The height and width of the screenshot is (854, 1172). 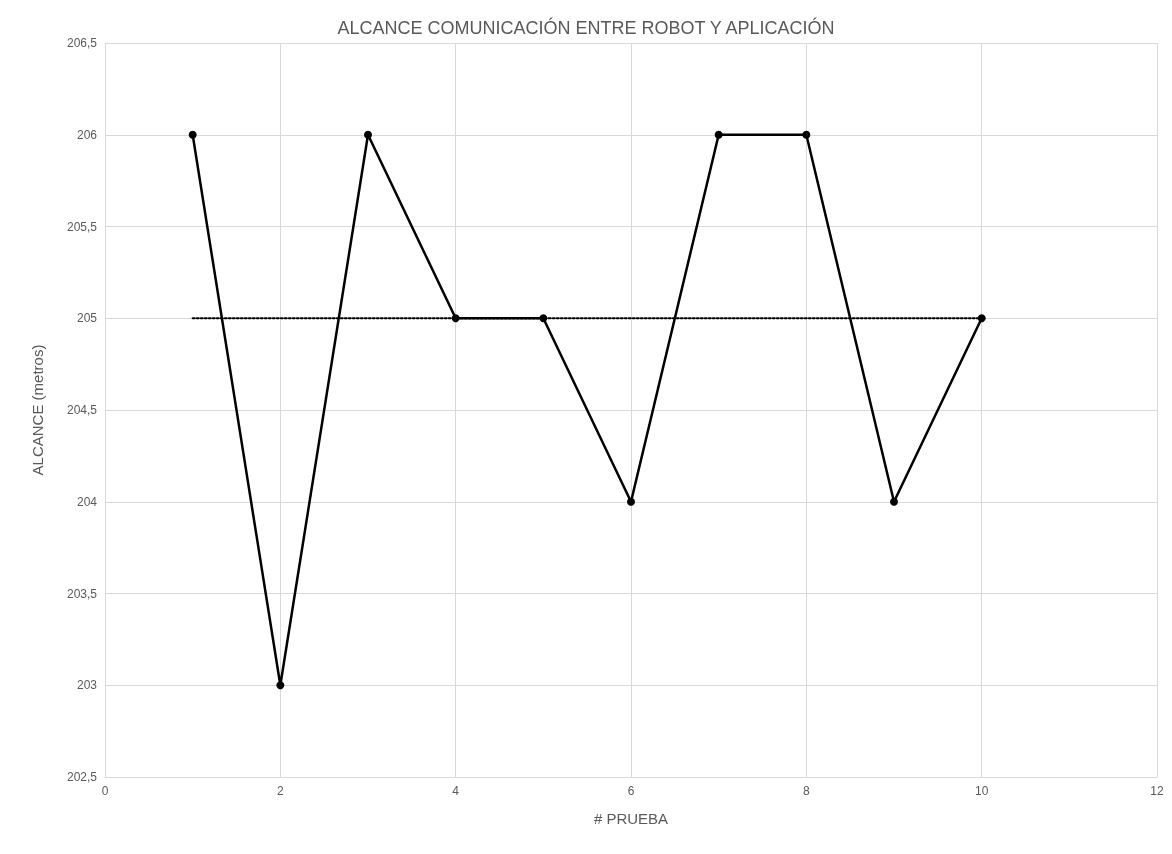 I want to click on x-tick-label: 8, so click(x=806, y=791).